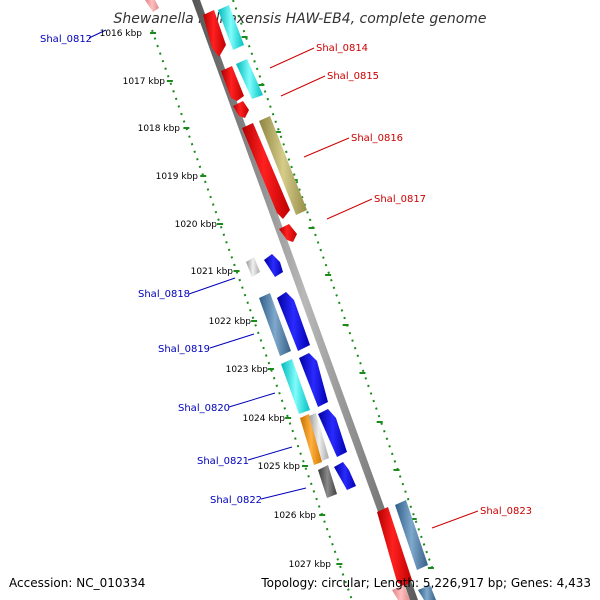 The height and width of the screenshot is (600, 600). What do you see at coordinates (353, 76) in the screenshot?
I see `gene-label-shal-0815: Shal_0815` at bounding box center [353, 76].